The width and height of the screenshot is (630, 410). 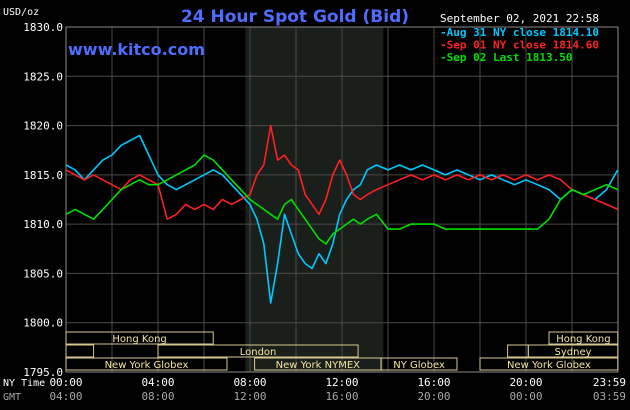 I want to click on session-bar: London, so click(x=258, y=351).